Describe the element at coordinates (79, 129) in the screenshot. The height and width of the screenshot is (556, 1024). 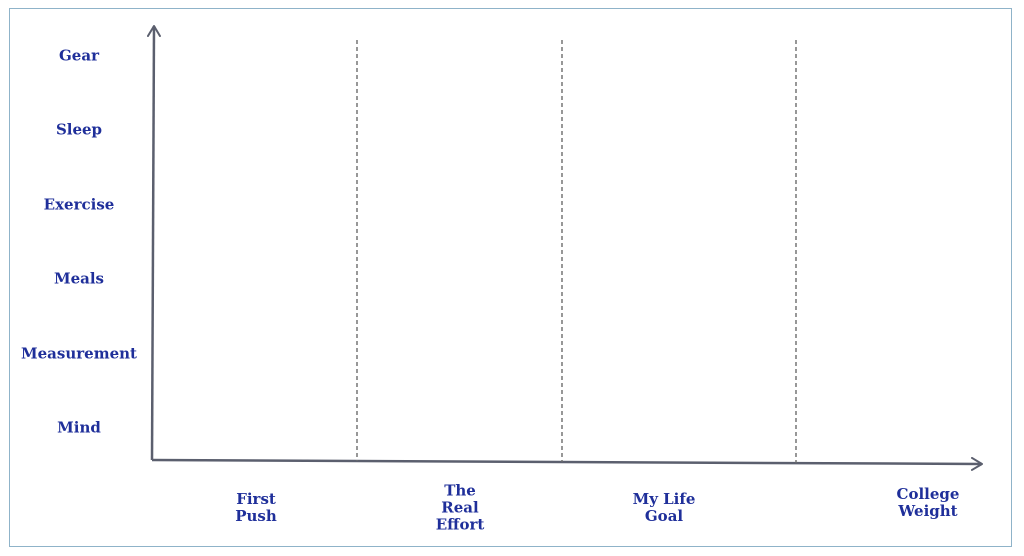
I see `row-label-sleep: Sleep` at that location.